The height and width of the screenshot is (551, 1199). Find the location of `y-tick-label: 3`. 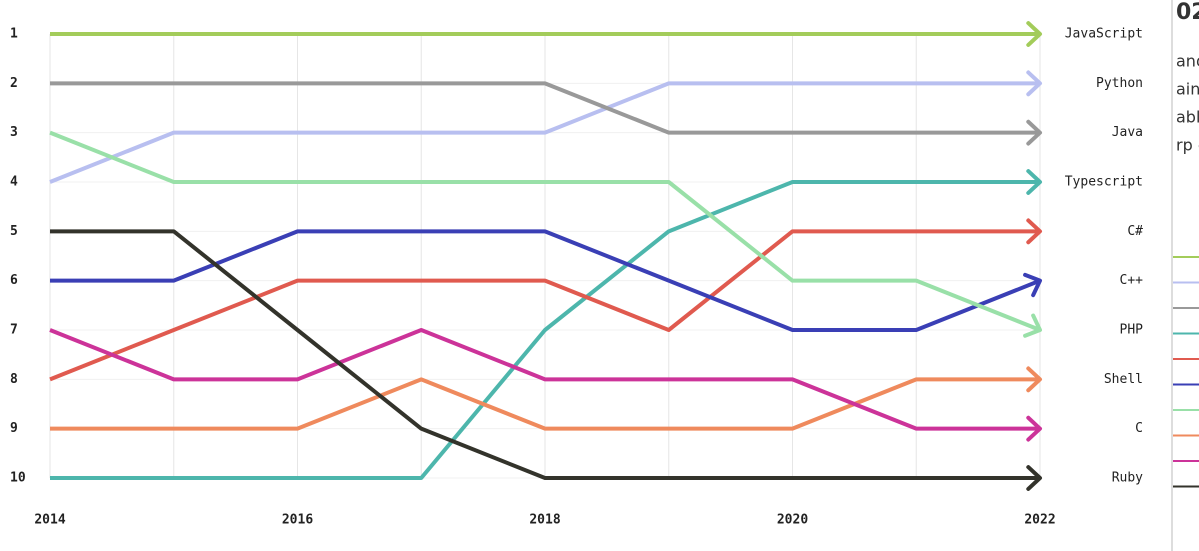

y-tick-label: 3 is located at coordinates (14, 132).